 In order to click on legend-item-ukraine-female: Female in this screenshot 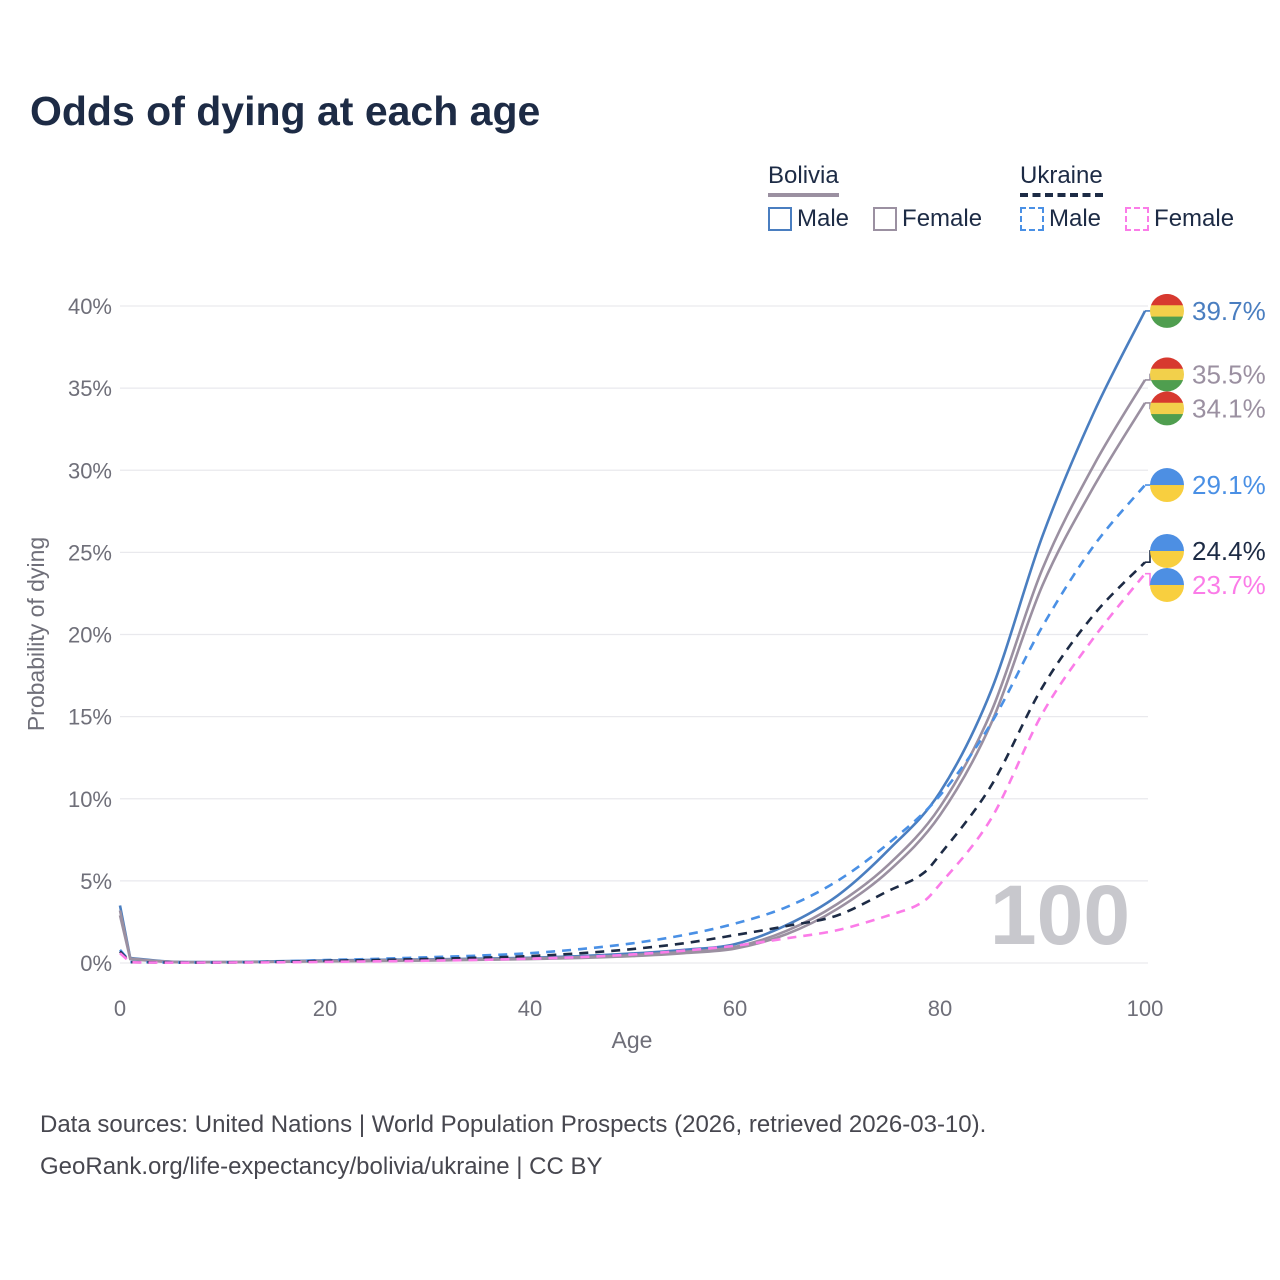, I will do `click(1179, 219)`.